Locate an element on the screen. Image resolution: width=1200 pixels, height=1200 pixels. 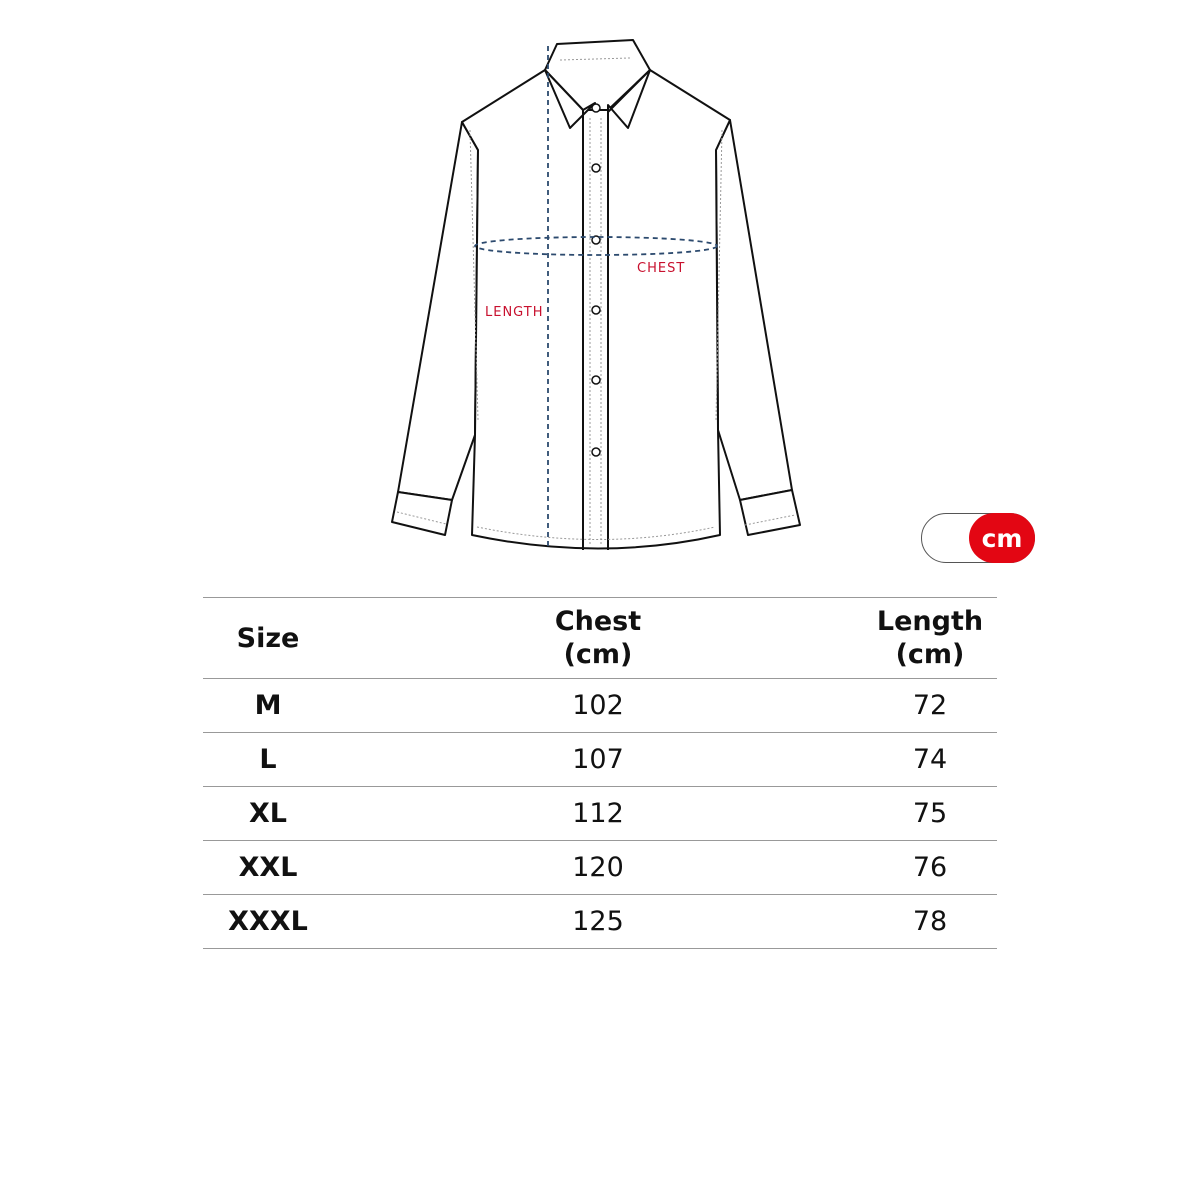
table-row: M 102 72 is located at coordinates (600, 705).